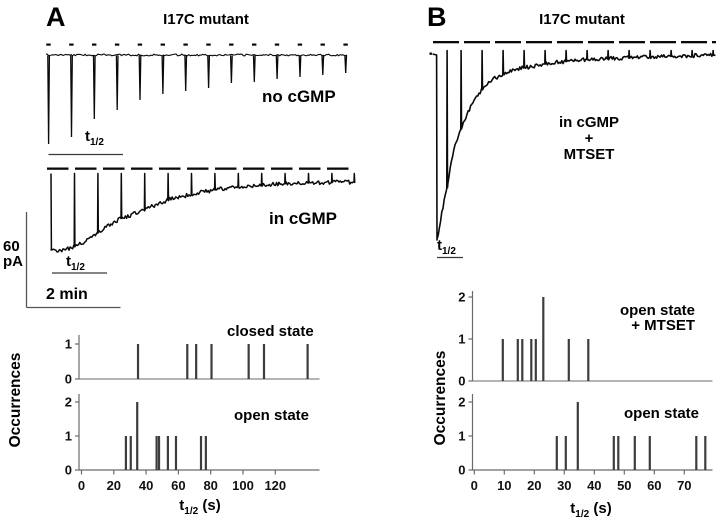 The image size is (720, 530). I want to click on scale-60: 60, so click(11, 246).